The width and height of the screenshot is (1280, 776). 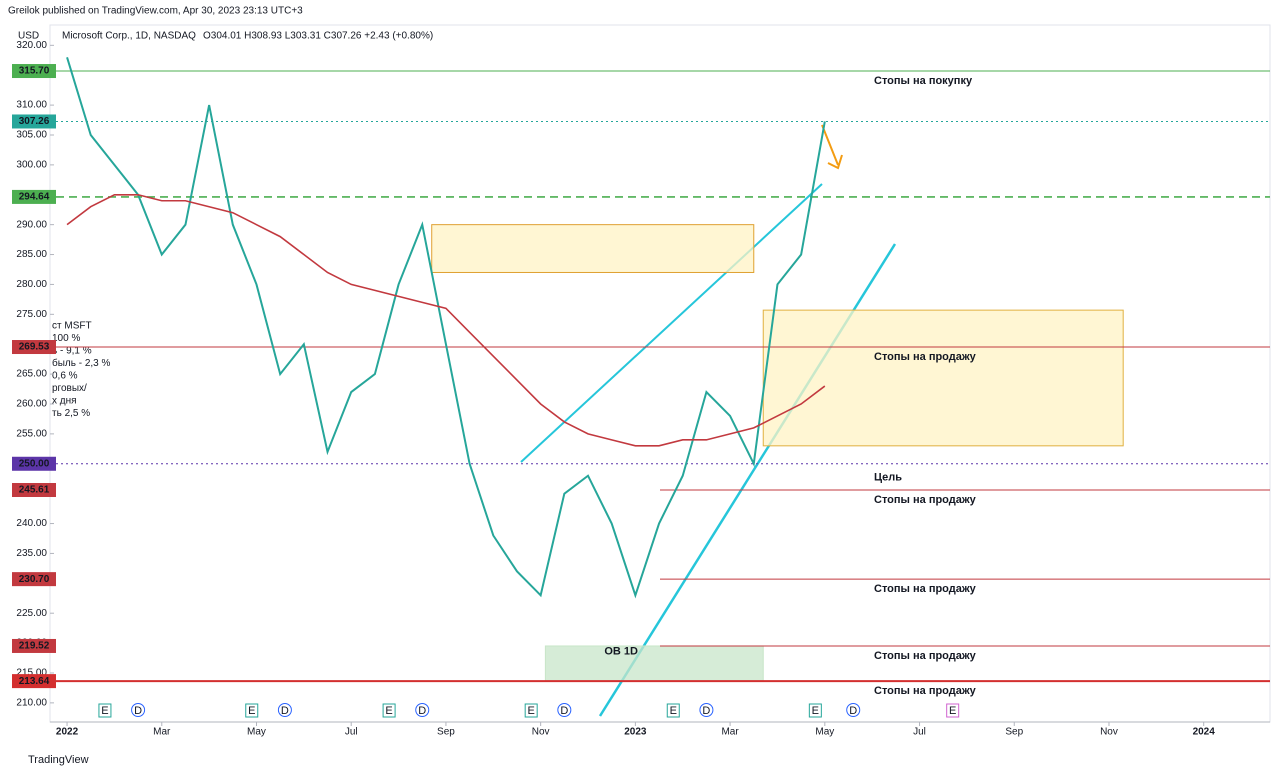 What do you see at coordinates (31, 434) in the screenshot?
I see `y-tick-label: 255.00` at bounding box center [31, 434].